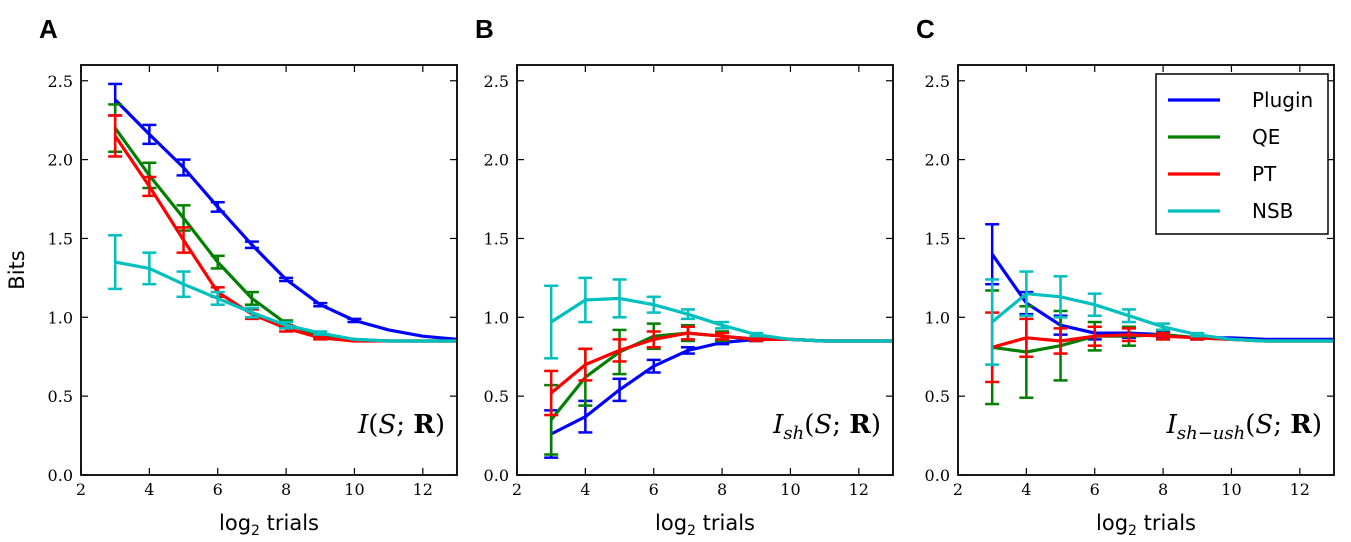  What do you see at coordinates (48, 29) in the screenshot?
I see `panel-letter: A` at bounding box center [48, 29].